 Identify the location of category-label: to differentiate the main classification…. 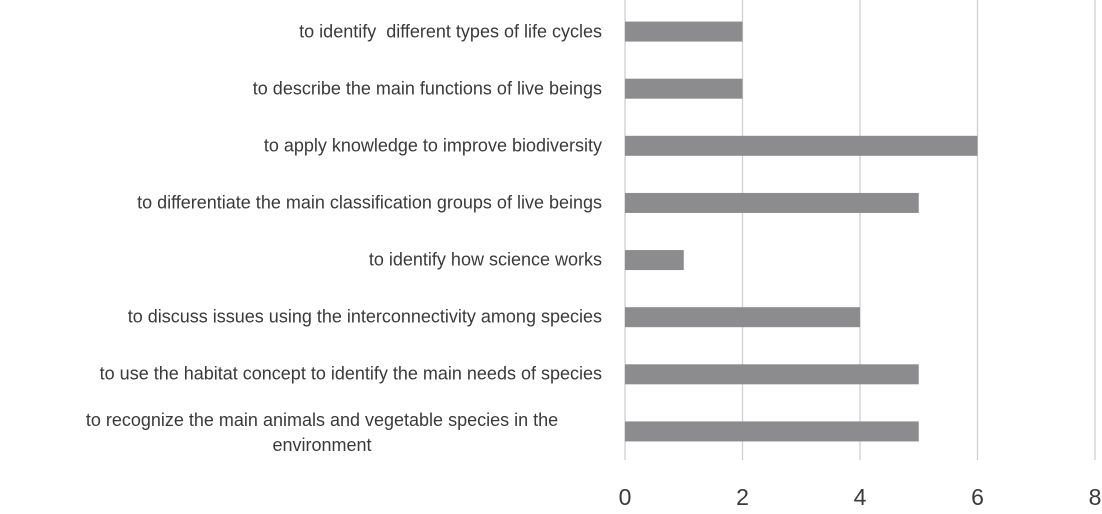
(369, 202).